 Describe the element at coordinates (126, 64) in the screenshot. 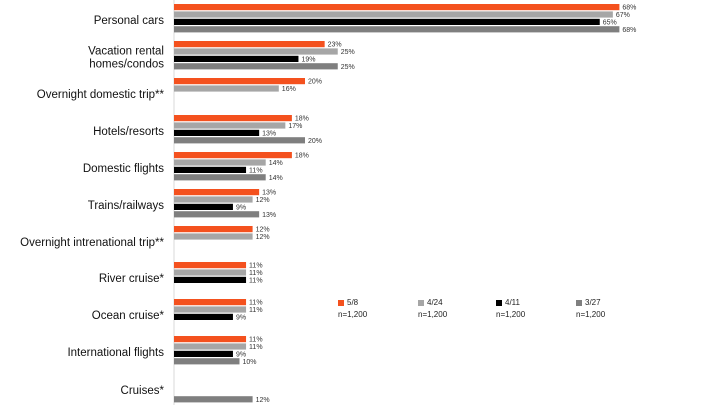

I see `category-label: homes/condos` at that location.